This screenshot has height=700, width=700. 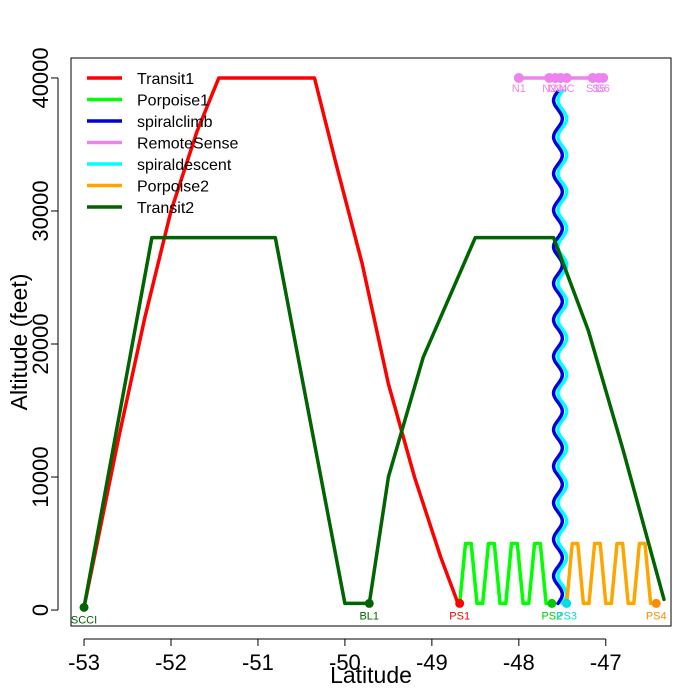 I want to click on remote-sense-marker-label: N1, so click(x=519, y=89).